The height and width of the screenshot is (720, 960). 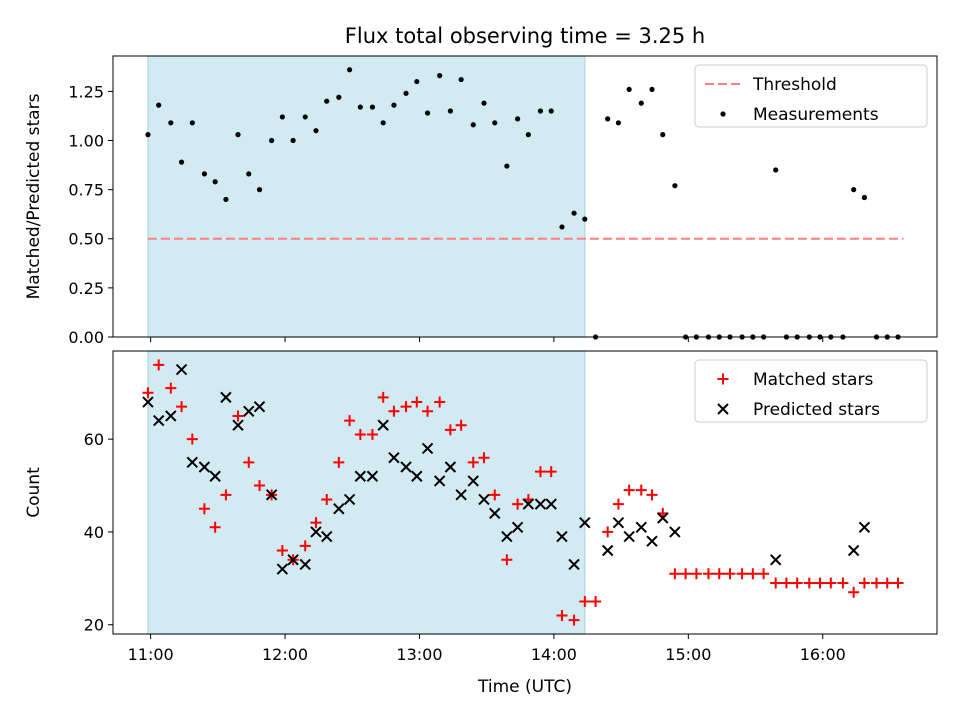 What do you see at coordinates (94, 532) in the screenshot?
I see `y-tick-label: 40` at bounding box center [94, 532].